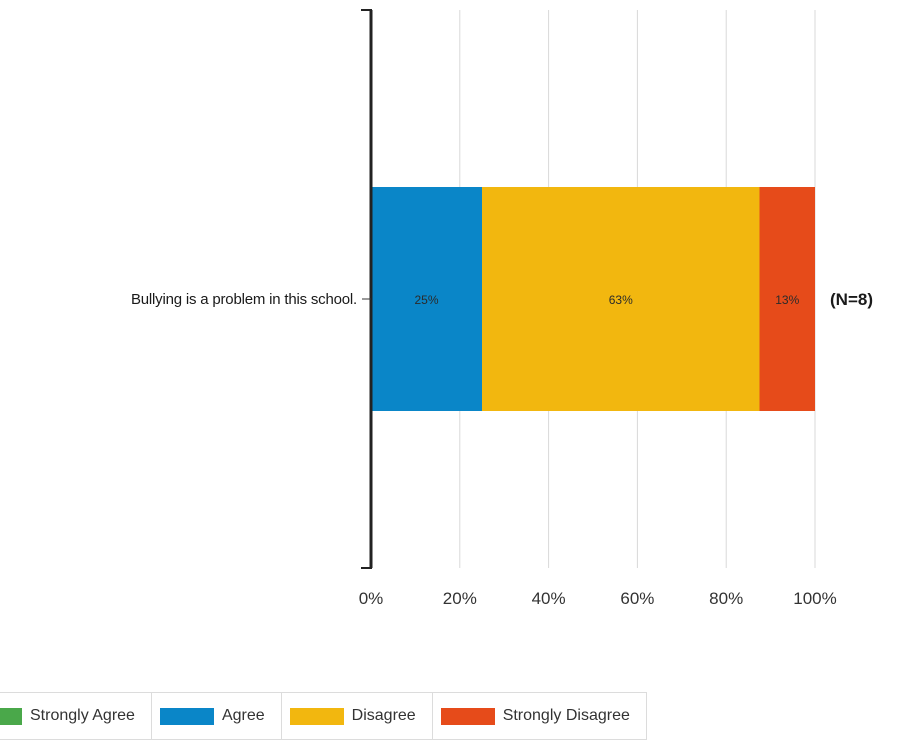  I want to click on y-axis, so click(367, 289).